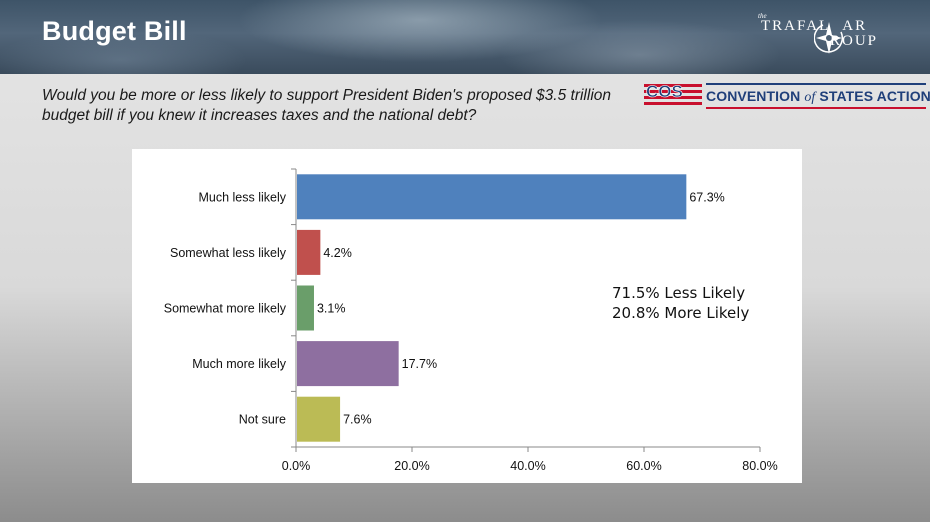 The image size is (930, 522). What do you see at coordinates (679, 293) in the screenshot?
I see `summary-less-likely: 71.5% Less Likely` at bounding box center [679, 293].